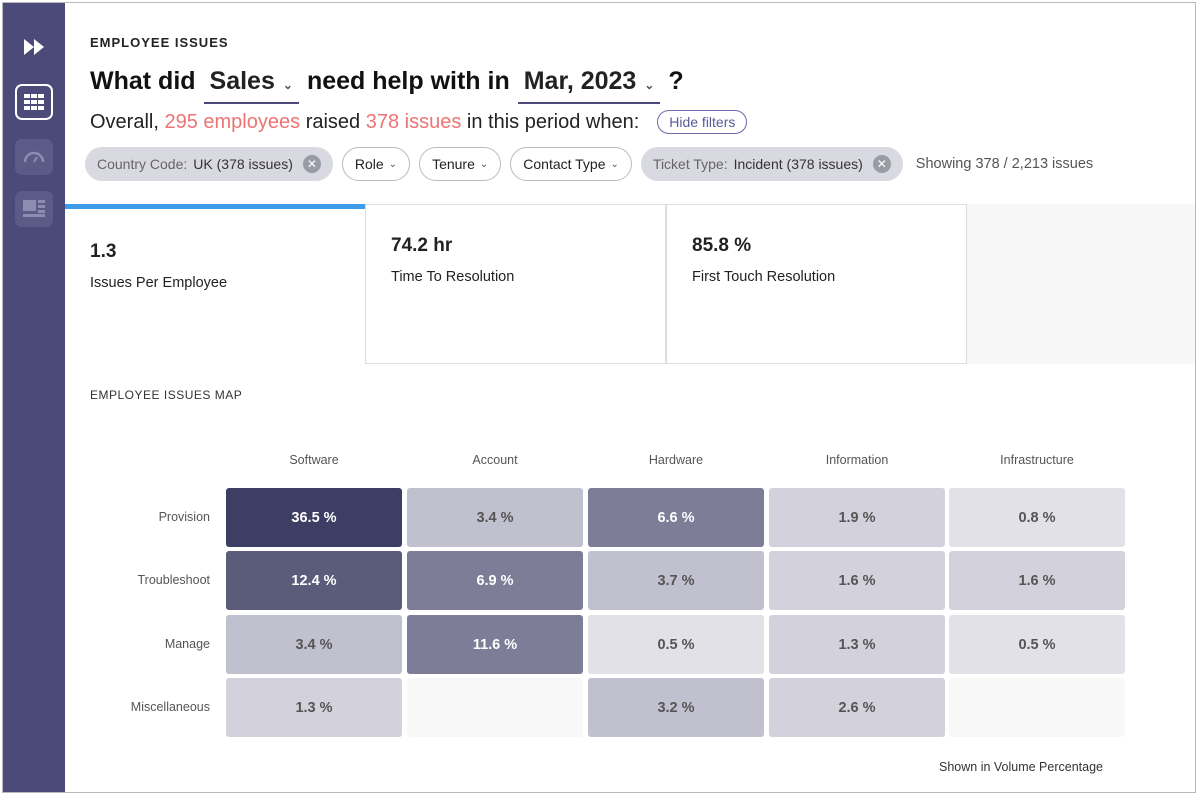  Describe the element at coordinates (124, 121) in the screenshot. I see `summary-text: Overall,` at that location.